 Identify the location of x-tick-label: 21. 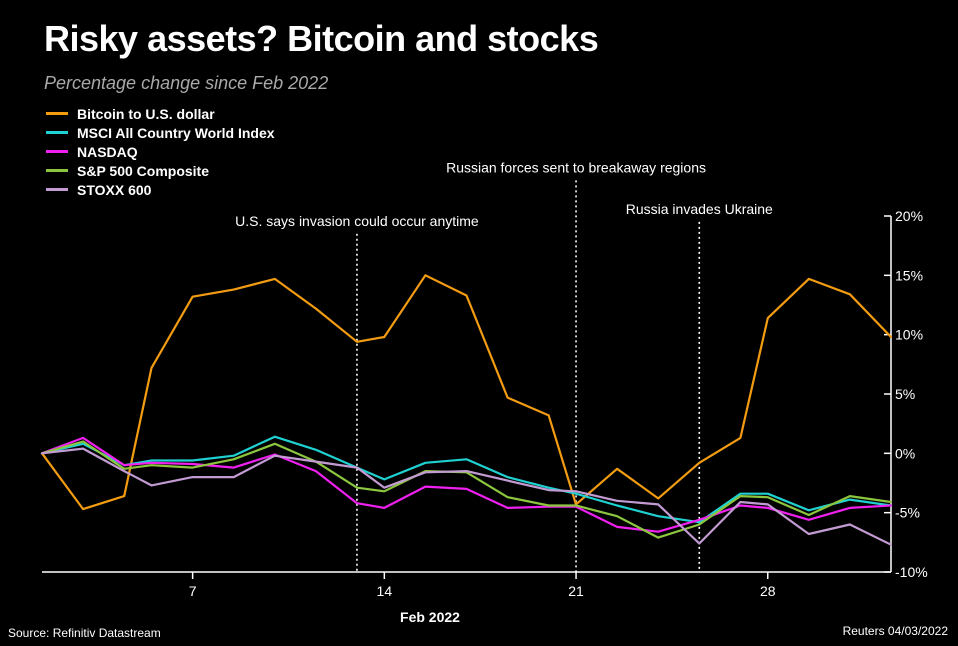
(576, 591).